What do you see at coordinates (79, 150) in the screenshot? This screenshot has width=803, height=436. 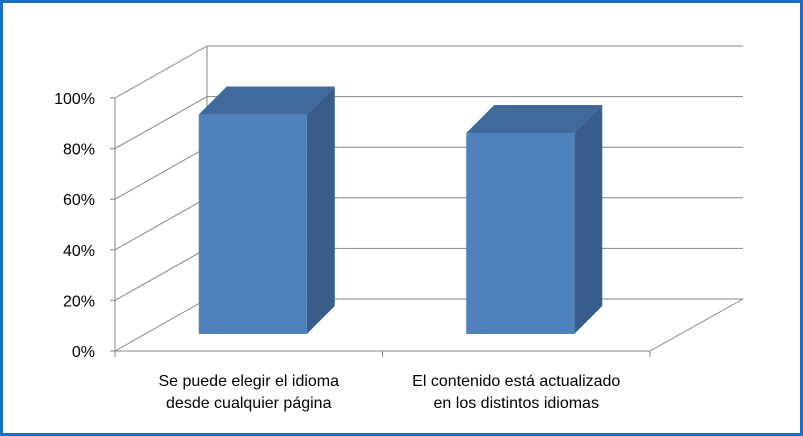 I see `y-tick-label: 80%` at bounding box center [79, 150].